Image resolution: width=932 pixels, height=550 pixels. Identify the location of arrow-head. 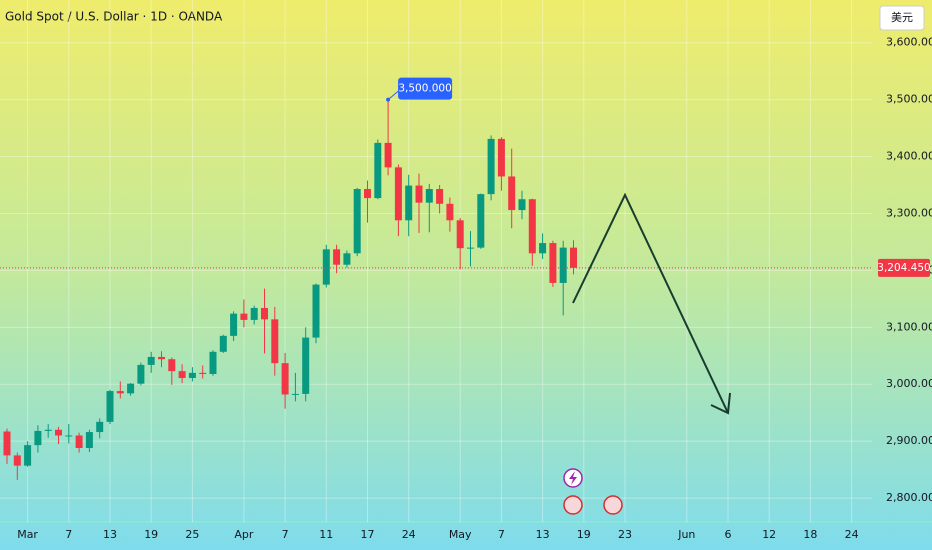
(720, 403).